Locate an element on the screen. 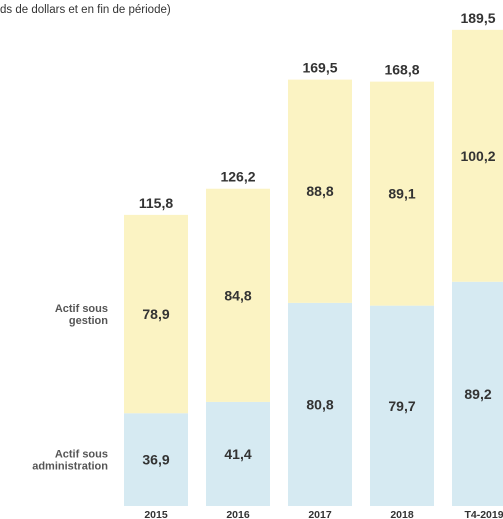 The width and height of the screenshot is (503, 519). data-label: 79,7 is located at coordinates (401, 406).